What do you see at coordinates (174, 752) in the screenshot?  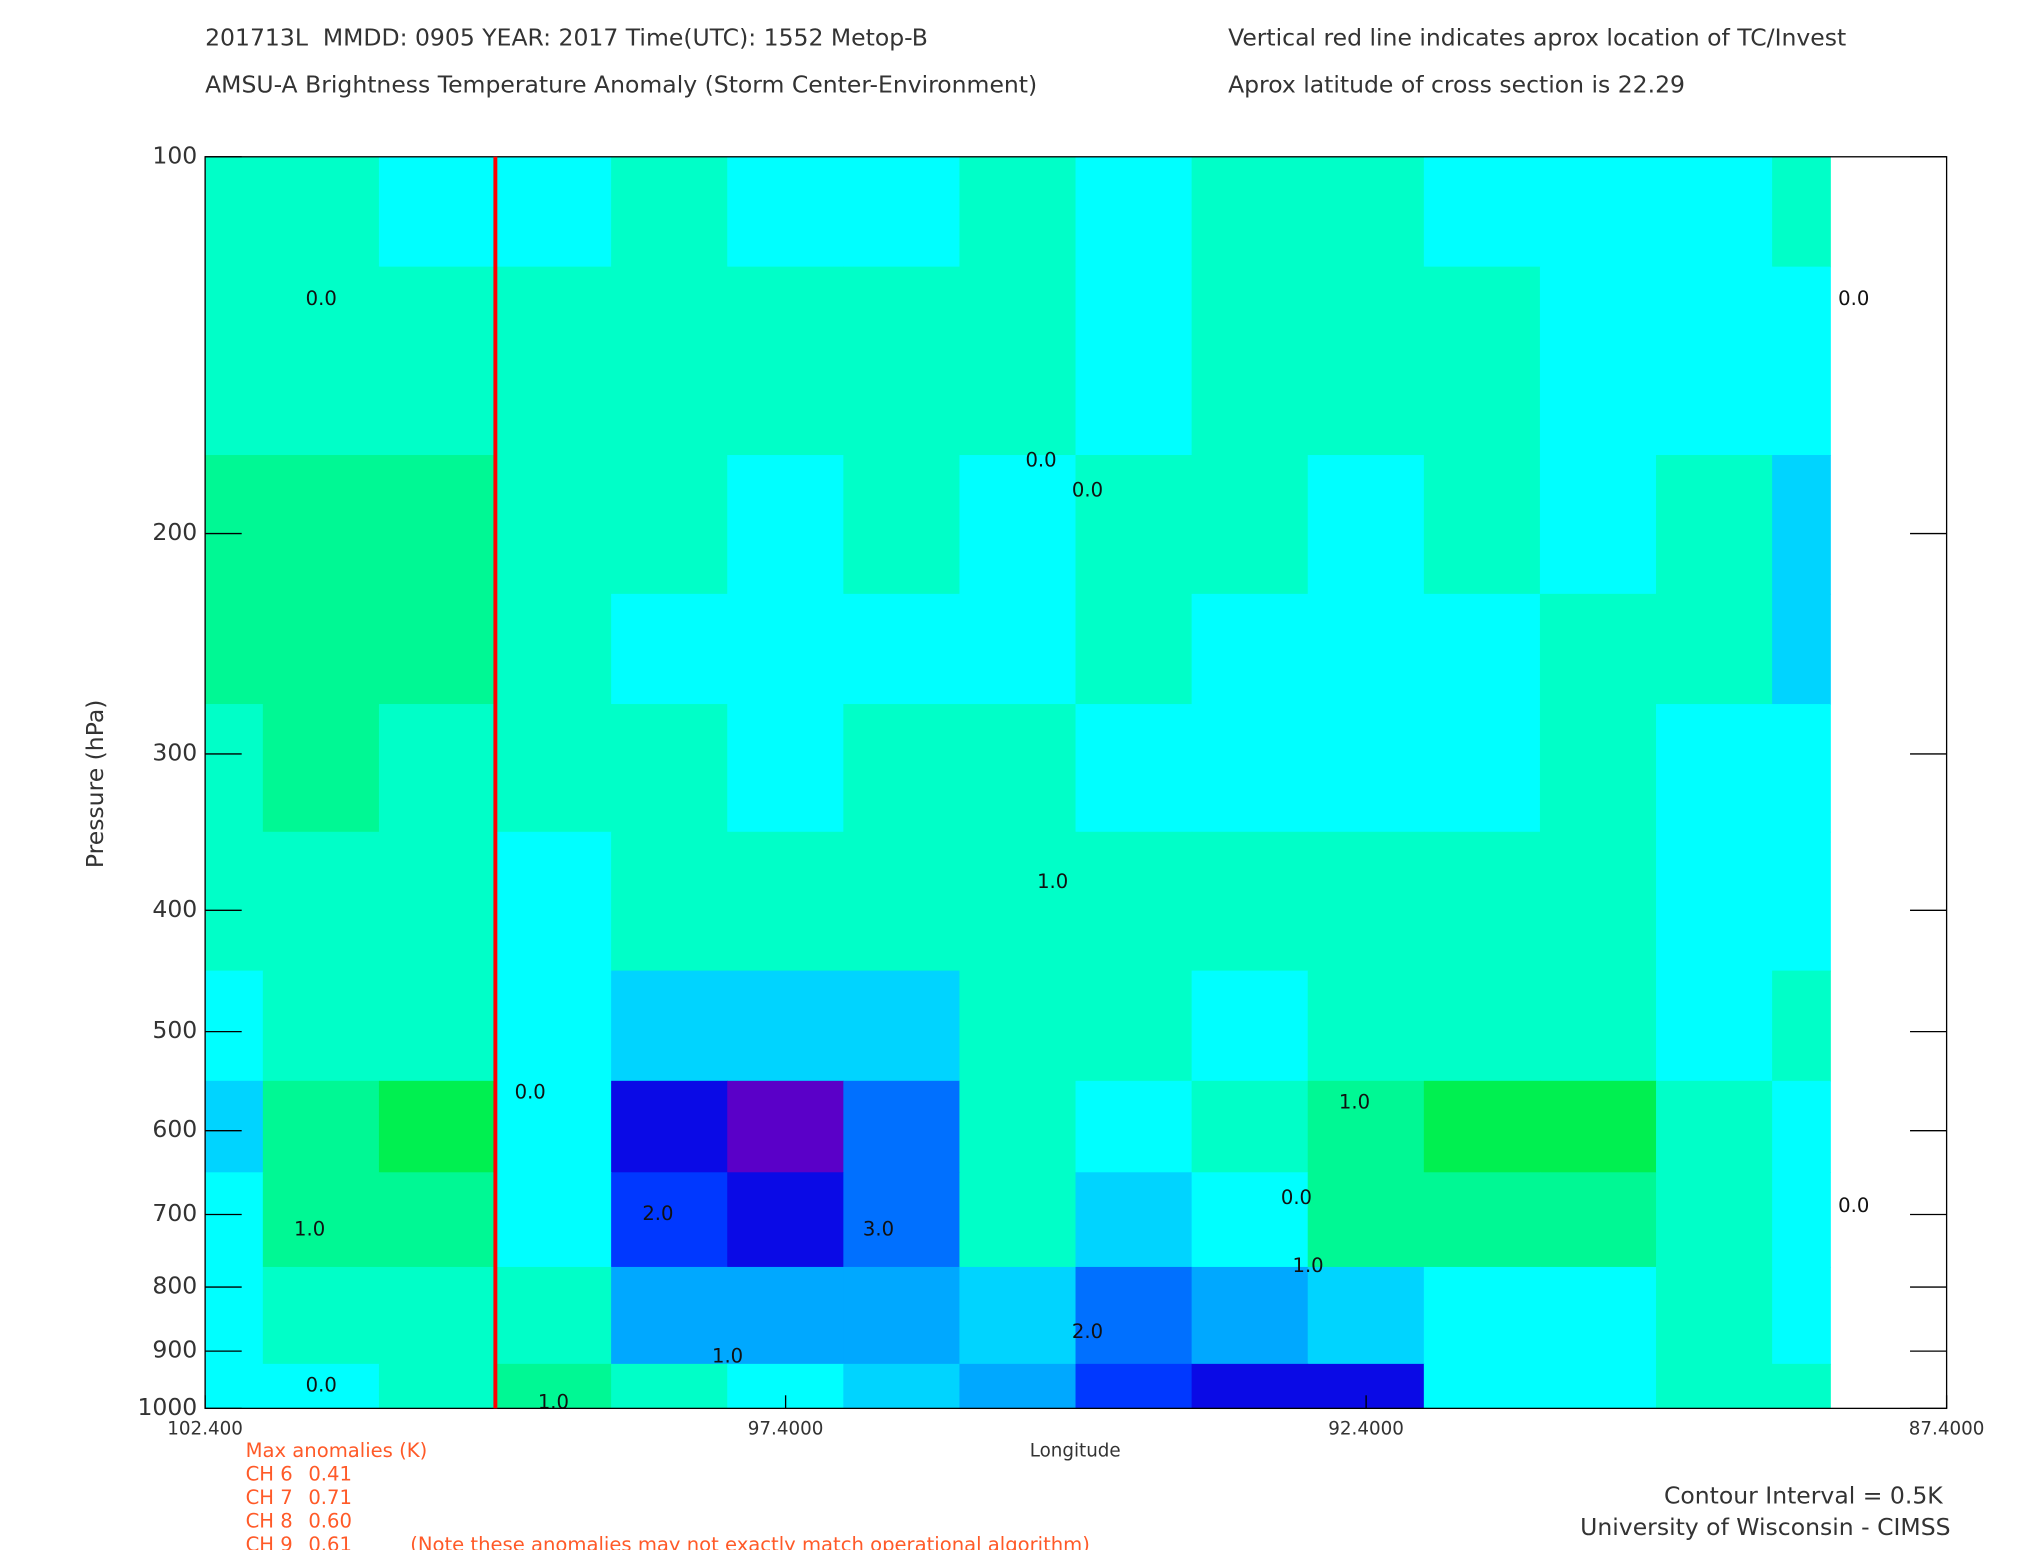 I see `y-tick-label: 300` at bounding box center [174, 752].